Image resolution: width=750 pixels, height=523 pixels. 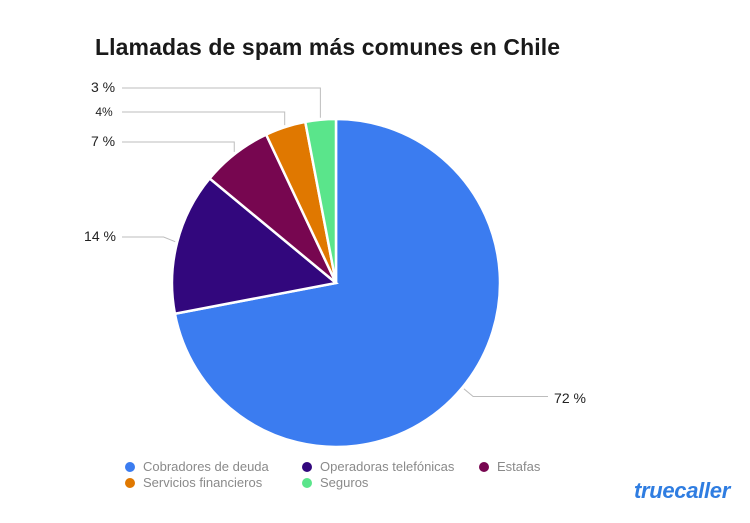 I want to click on legend-label: Operadoras telefónicas, so click(x=387, y=466).